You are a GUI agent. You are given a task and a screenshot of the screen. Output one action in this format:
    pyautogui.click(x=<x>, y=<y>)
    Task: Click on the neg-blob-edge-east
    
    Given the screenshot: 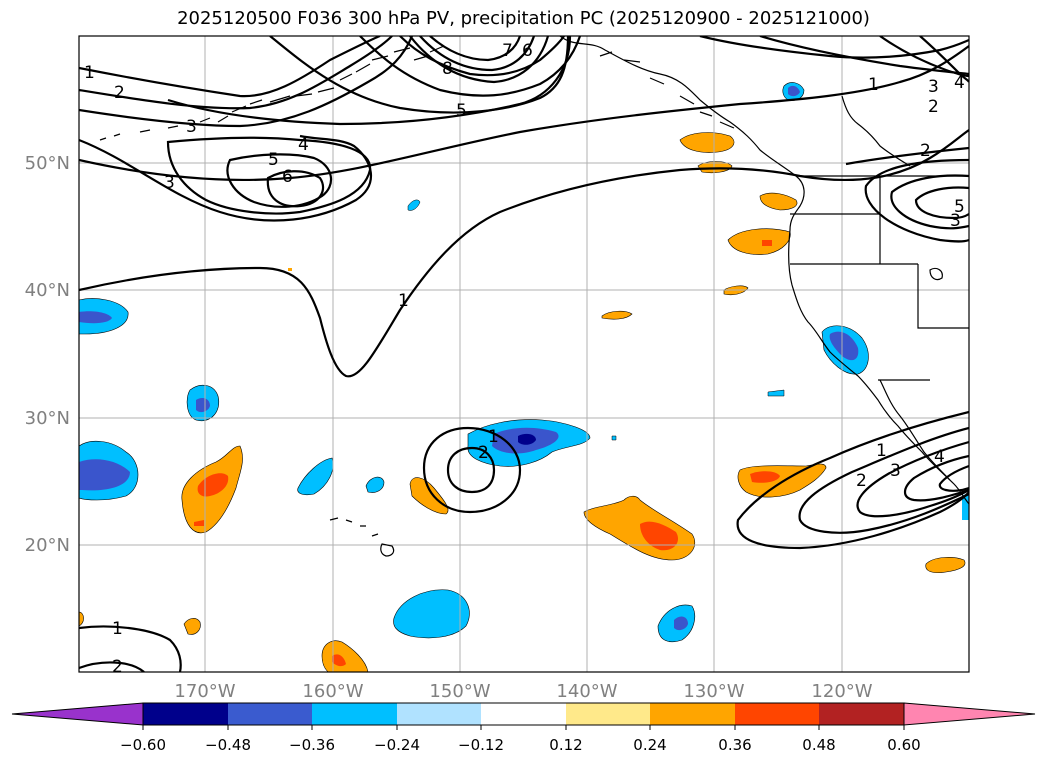 What is the action you would take?
    pyautogui.click(x=965, y=506)
    